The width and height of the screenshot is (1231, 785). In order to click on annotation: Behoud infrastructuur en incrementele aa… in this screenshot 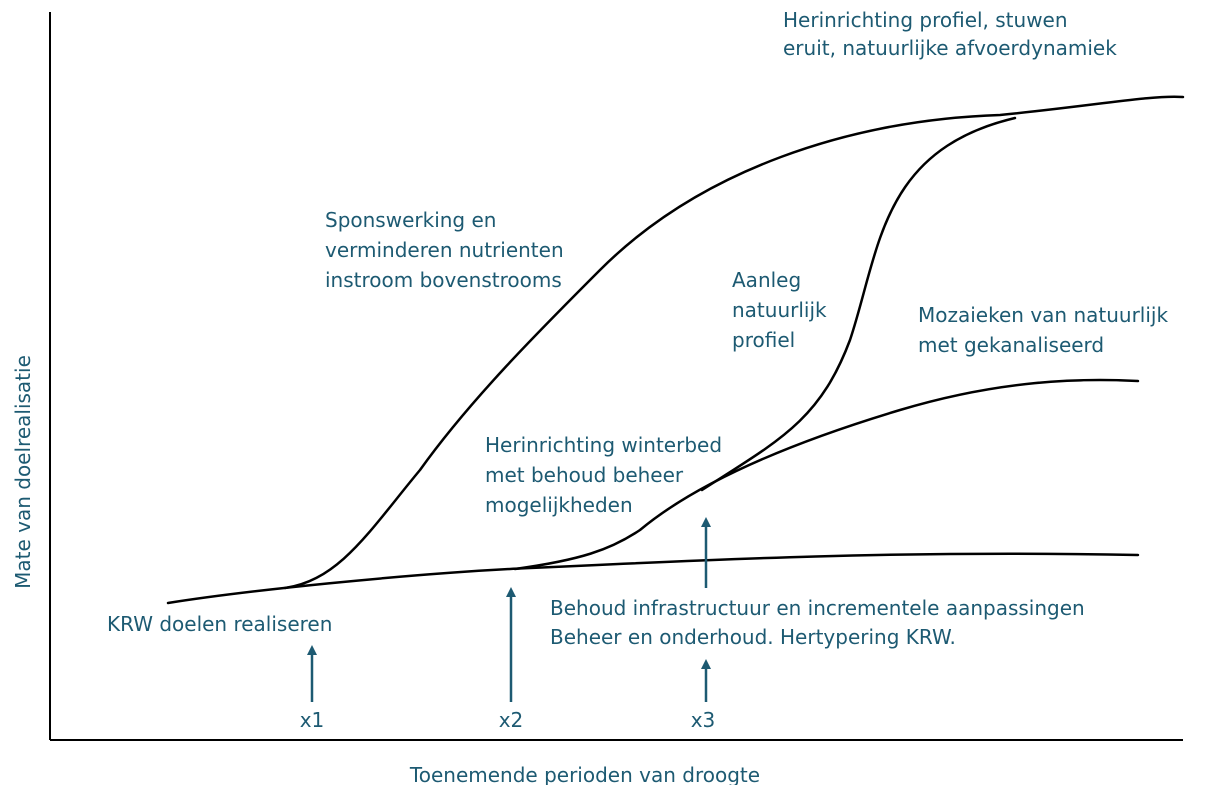, I will do `click(817, 608)`.